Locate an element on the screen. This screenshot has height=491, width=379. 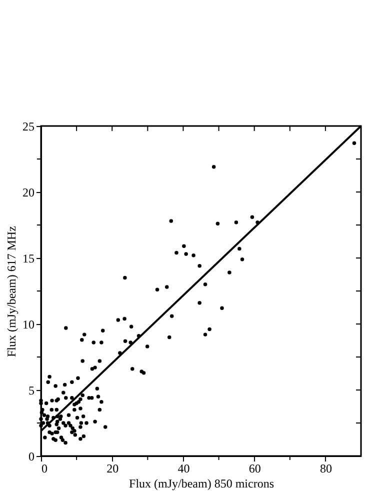
y-tick-label: 20 is located at coordinates (28, 193).